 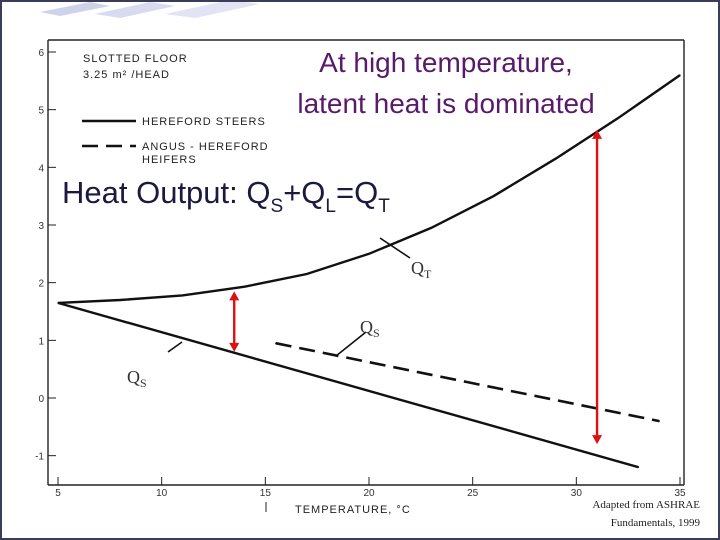 I want to click on top-decoration, so click(x=150, y=9).